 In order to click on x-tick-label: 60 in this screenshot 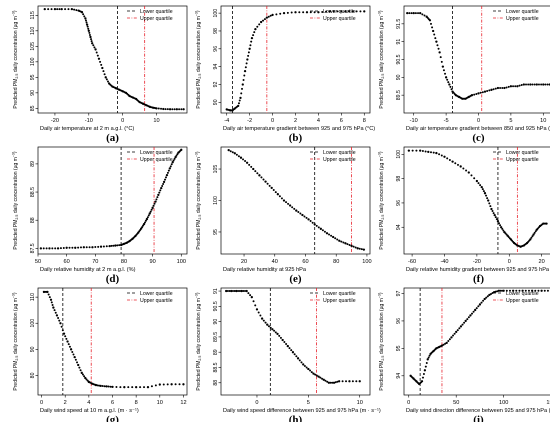, I will do `click(305, 262)`.